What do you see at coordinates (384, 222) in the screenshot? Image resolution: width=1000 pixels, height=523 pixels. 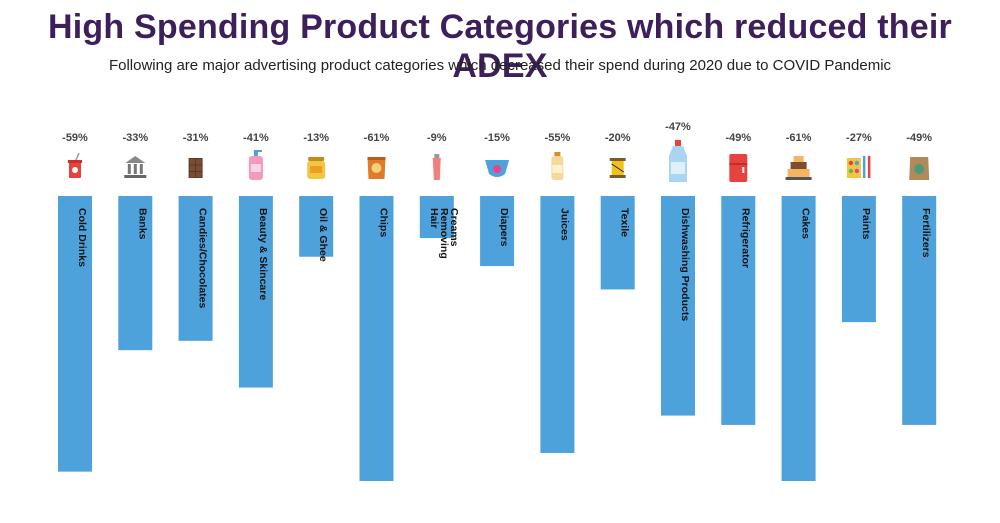 I see `category-label: Chips` at bounding box center [384, 222].